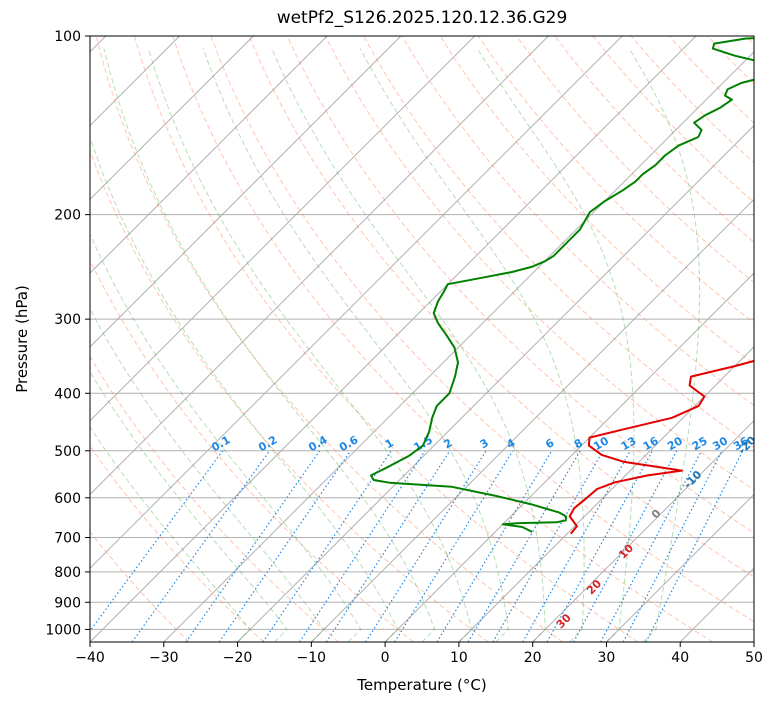 The height and width of the screenshot is (708, 775). I want to click on annotation-label: 20, so click(594, 587).